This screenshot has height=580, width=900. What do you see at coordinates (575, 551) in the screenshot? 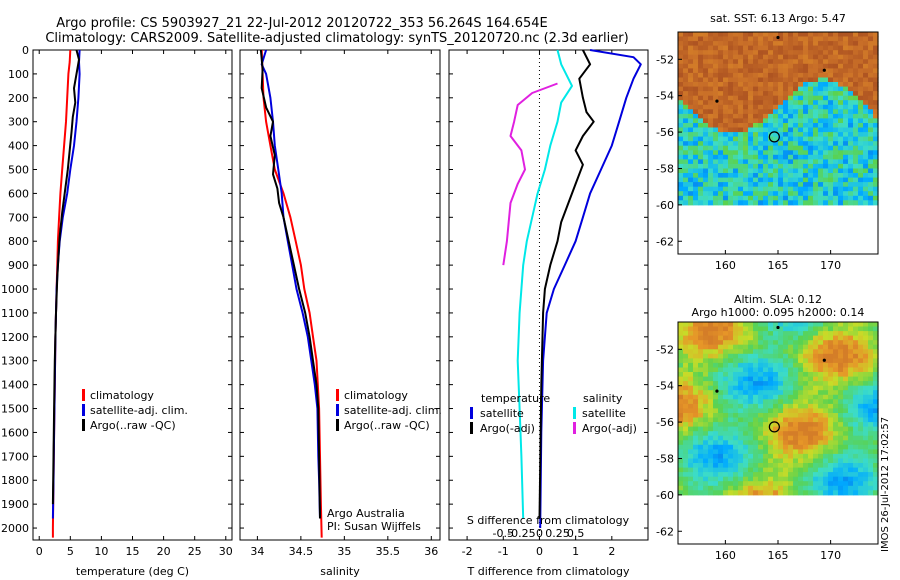
I see `difference-xtick-label: 1` at bounding box center [575, 551].